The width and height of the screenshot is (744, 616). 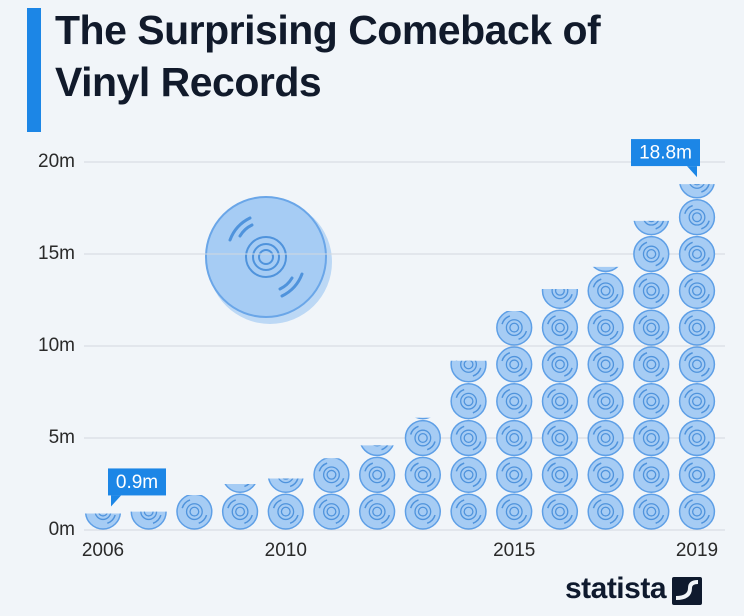 I want to click on value-label: 0.9m, so click(x=137, y=482).